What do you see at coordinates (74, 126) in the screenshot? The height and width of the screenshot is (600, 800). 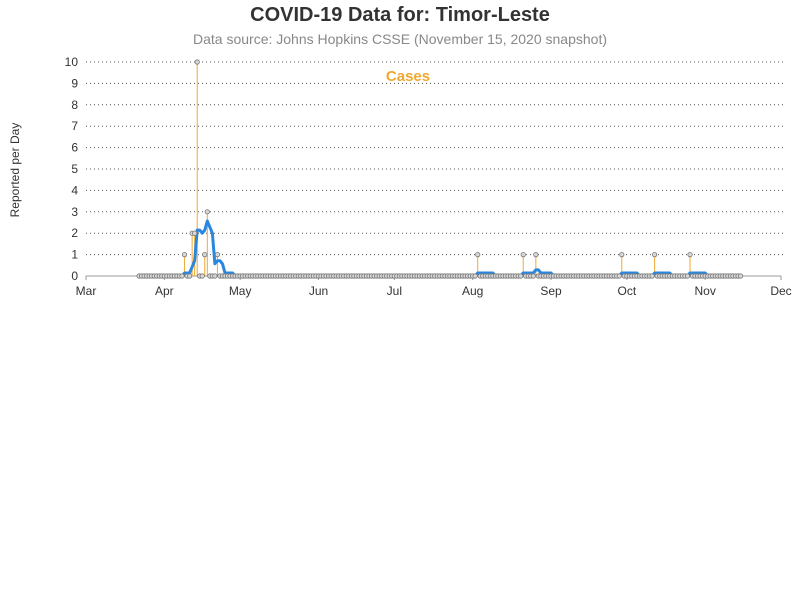 I see `y-tick-label-7: 7` at bounding box center [74, 126].